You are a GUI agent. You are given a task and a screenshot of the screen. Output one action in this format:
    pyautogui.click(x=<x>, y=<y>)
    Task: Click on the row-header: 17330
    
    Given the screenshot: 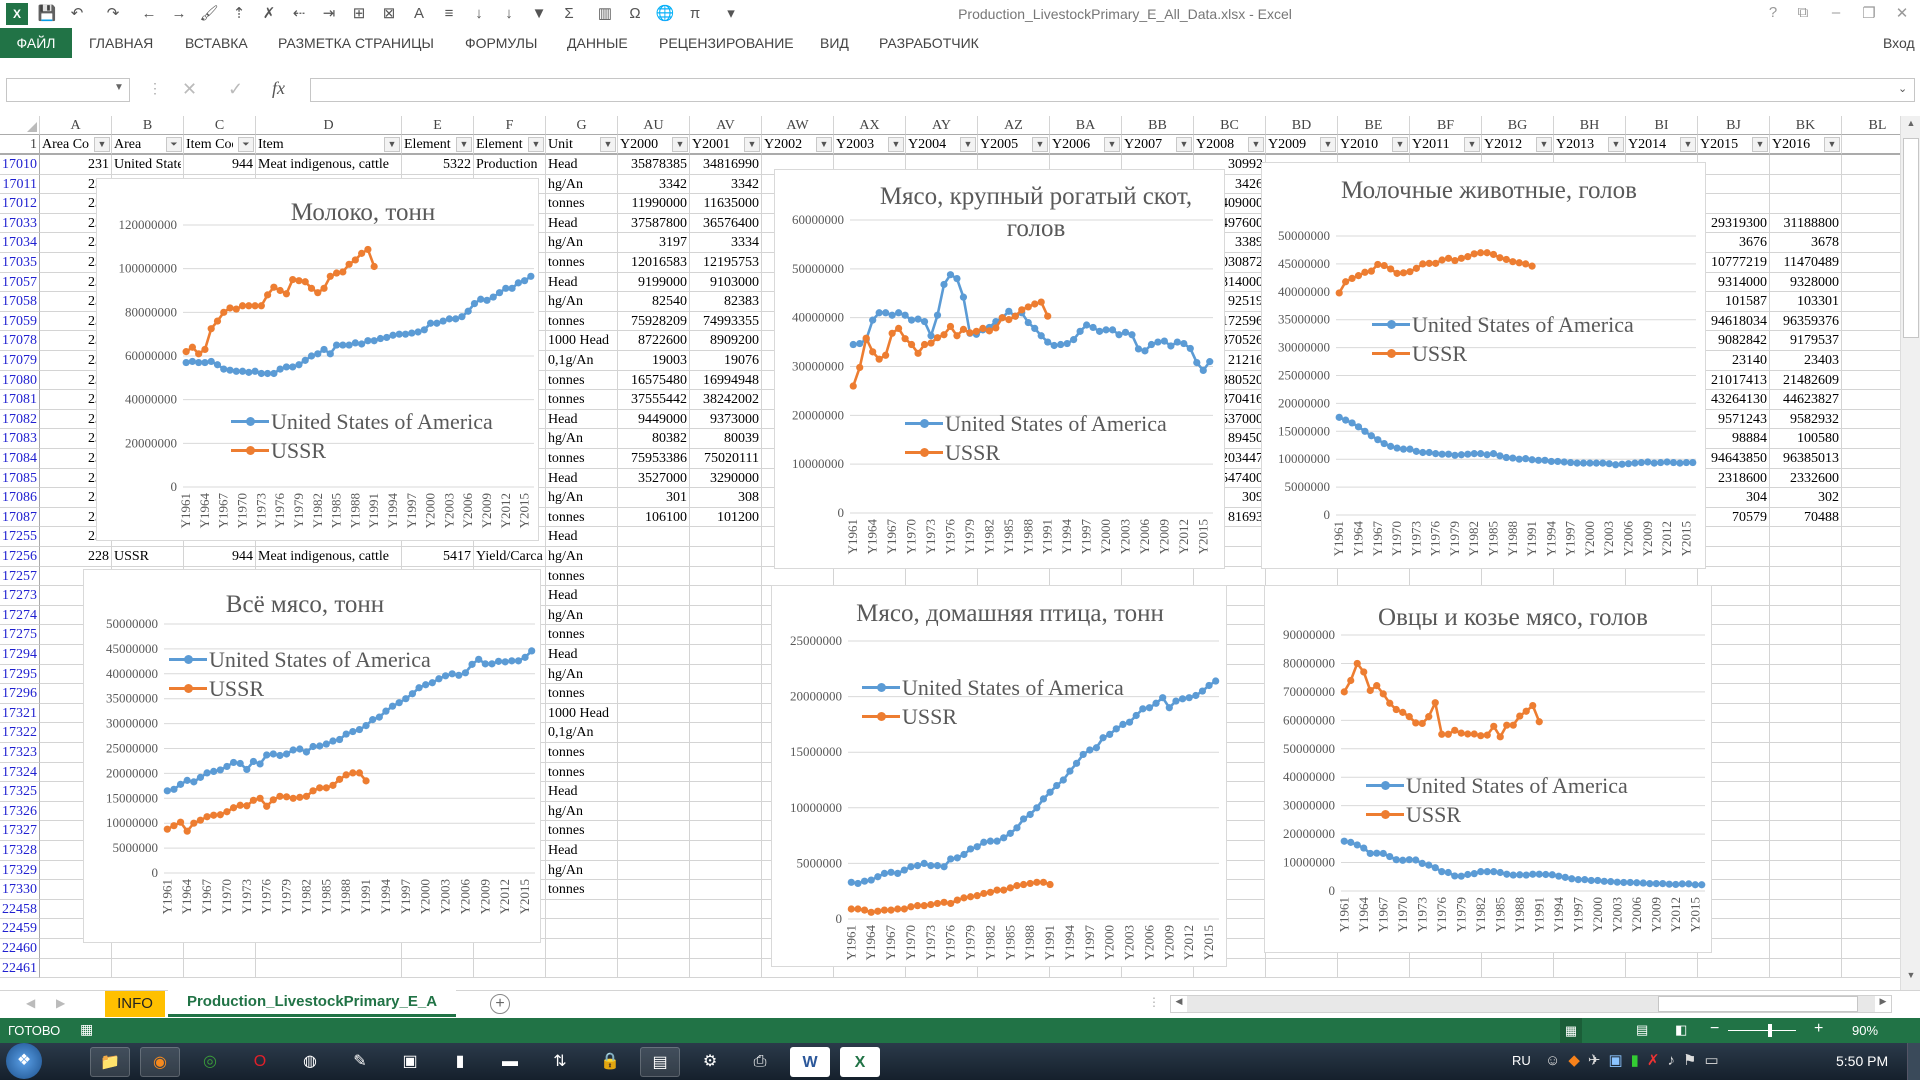 What is the action you would take?
    pyautogui.click(x=20, y=890)
    